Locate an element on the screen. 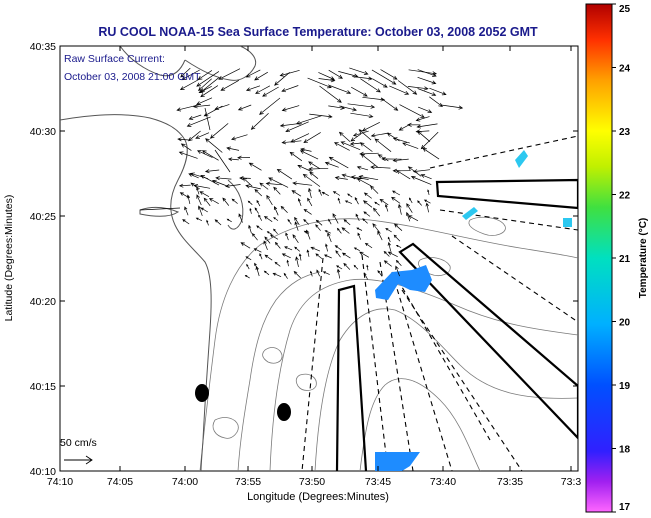  scale-vector-arrow is located at coordinates (78, 460).